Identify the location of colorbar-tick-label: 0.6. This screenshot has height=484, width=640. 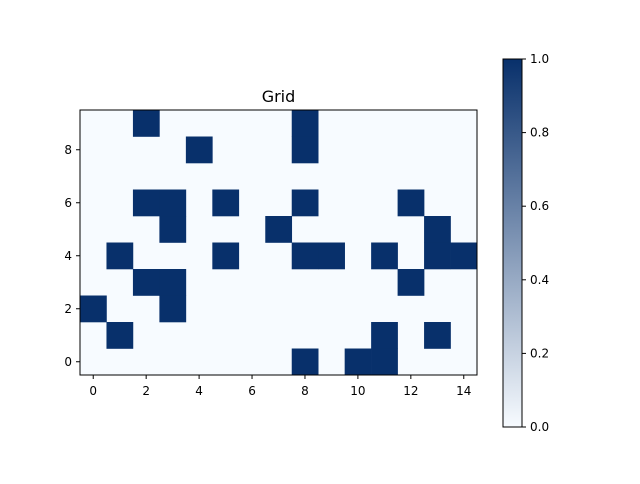
(539, 206).